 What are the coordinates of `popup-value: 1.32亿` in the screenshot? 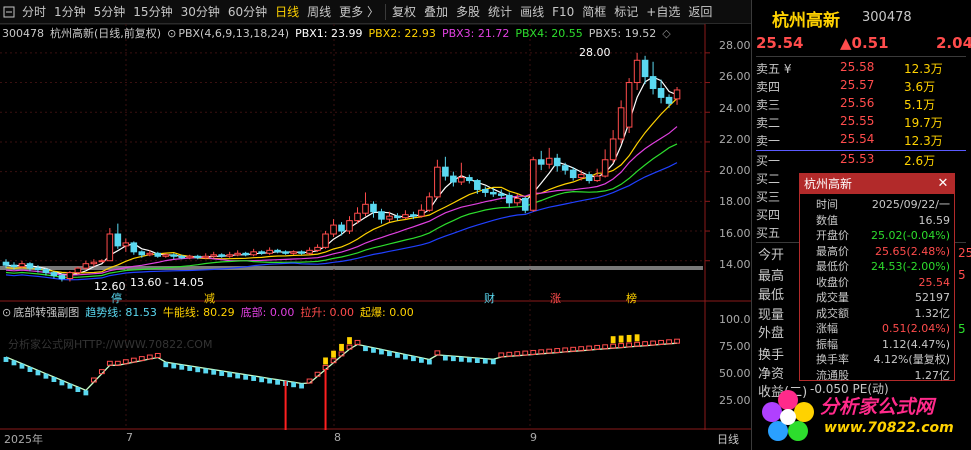 It's located at (932, 313).